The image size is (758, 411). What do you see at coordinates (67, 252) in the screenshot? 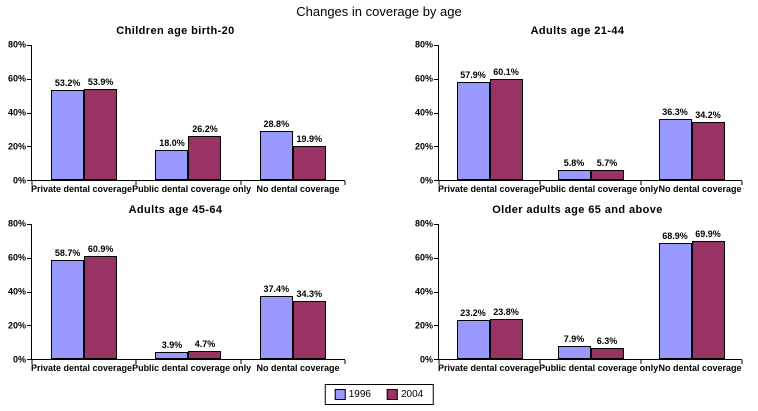
I see `bar-value-label: 58.7%` at bounding box center [67, 252].